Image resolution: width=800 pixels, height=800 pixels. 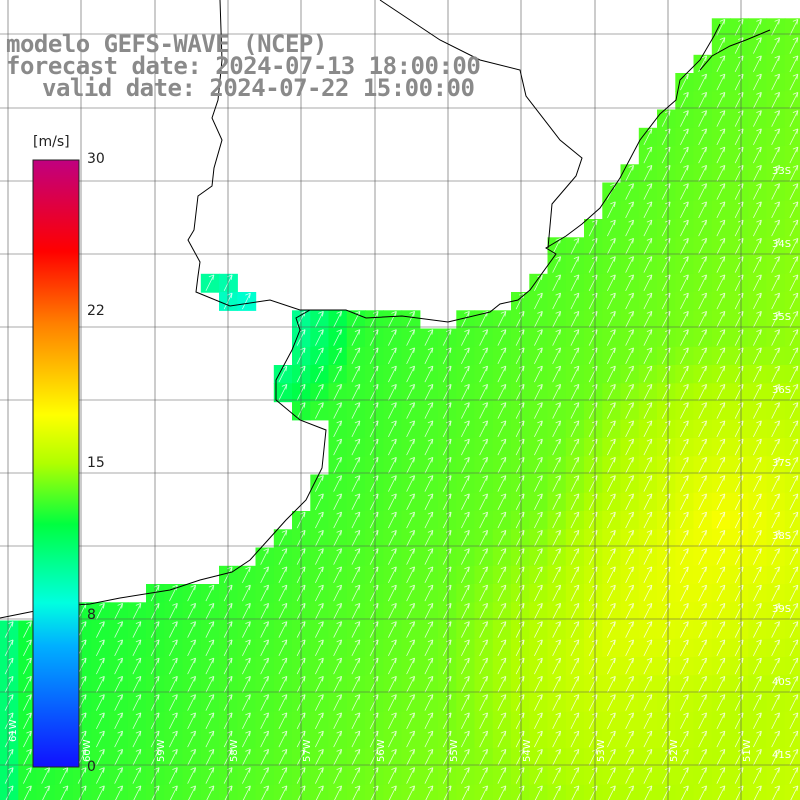 What do you see at coordinates (13, 730) in the screenshot?
I see `lon-label-61w: 61W` at bounding box center [13, 730].